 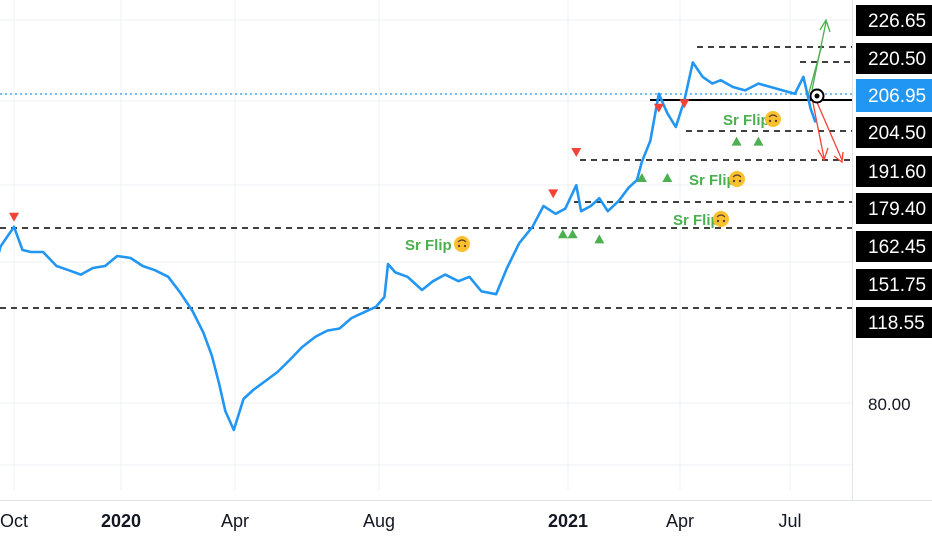 I want to click on time-axis: Oct 2020 Apr Aug 2021 Apr Jul, so click(x=466, y=516).